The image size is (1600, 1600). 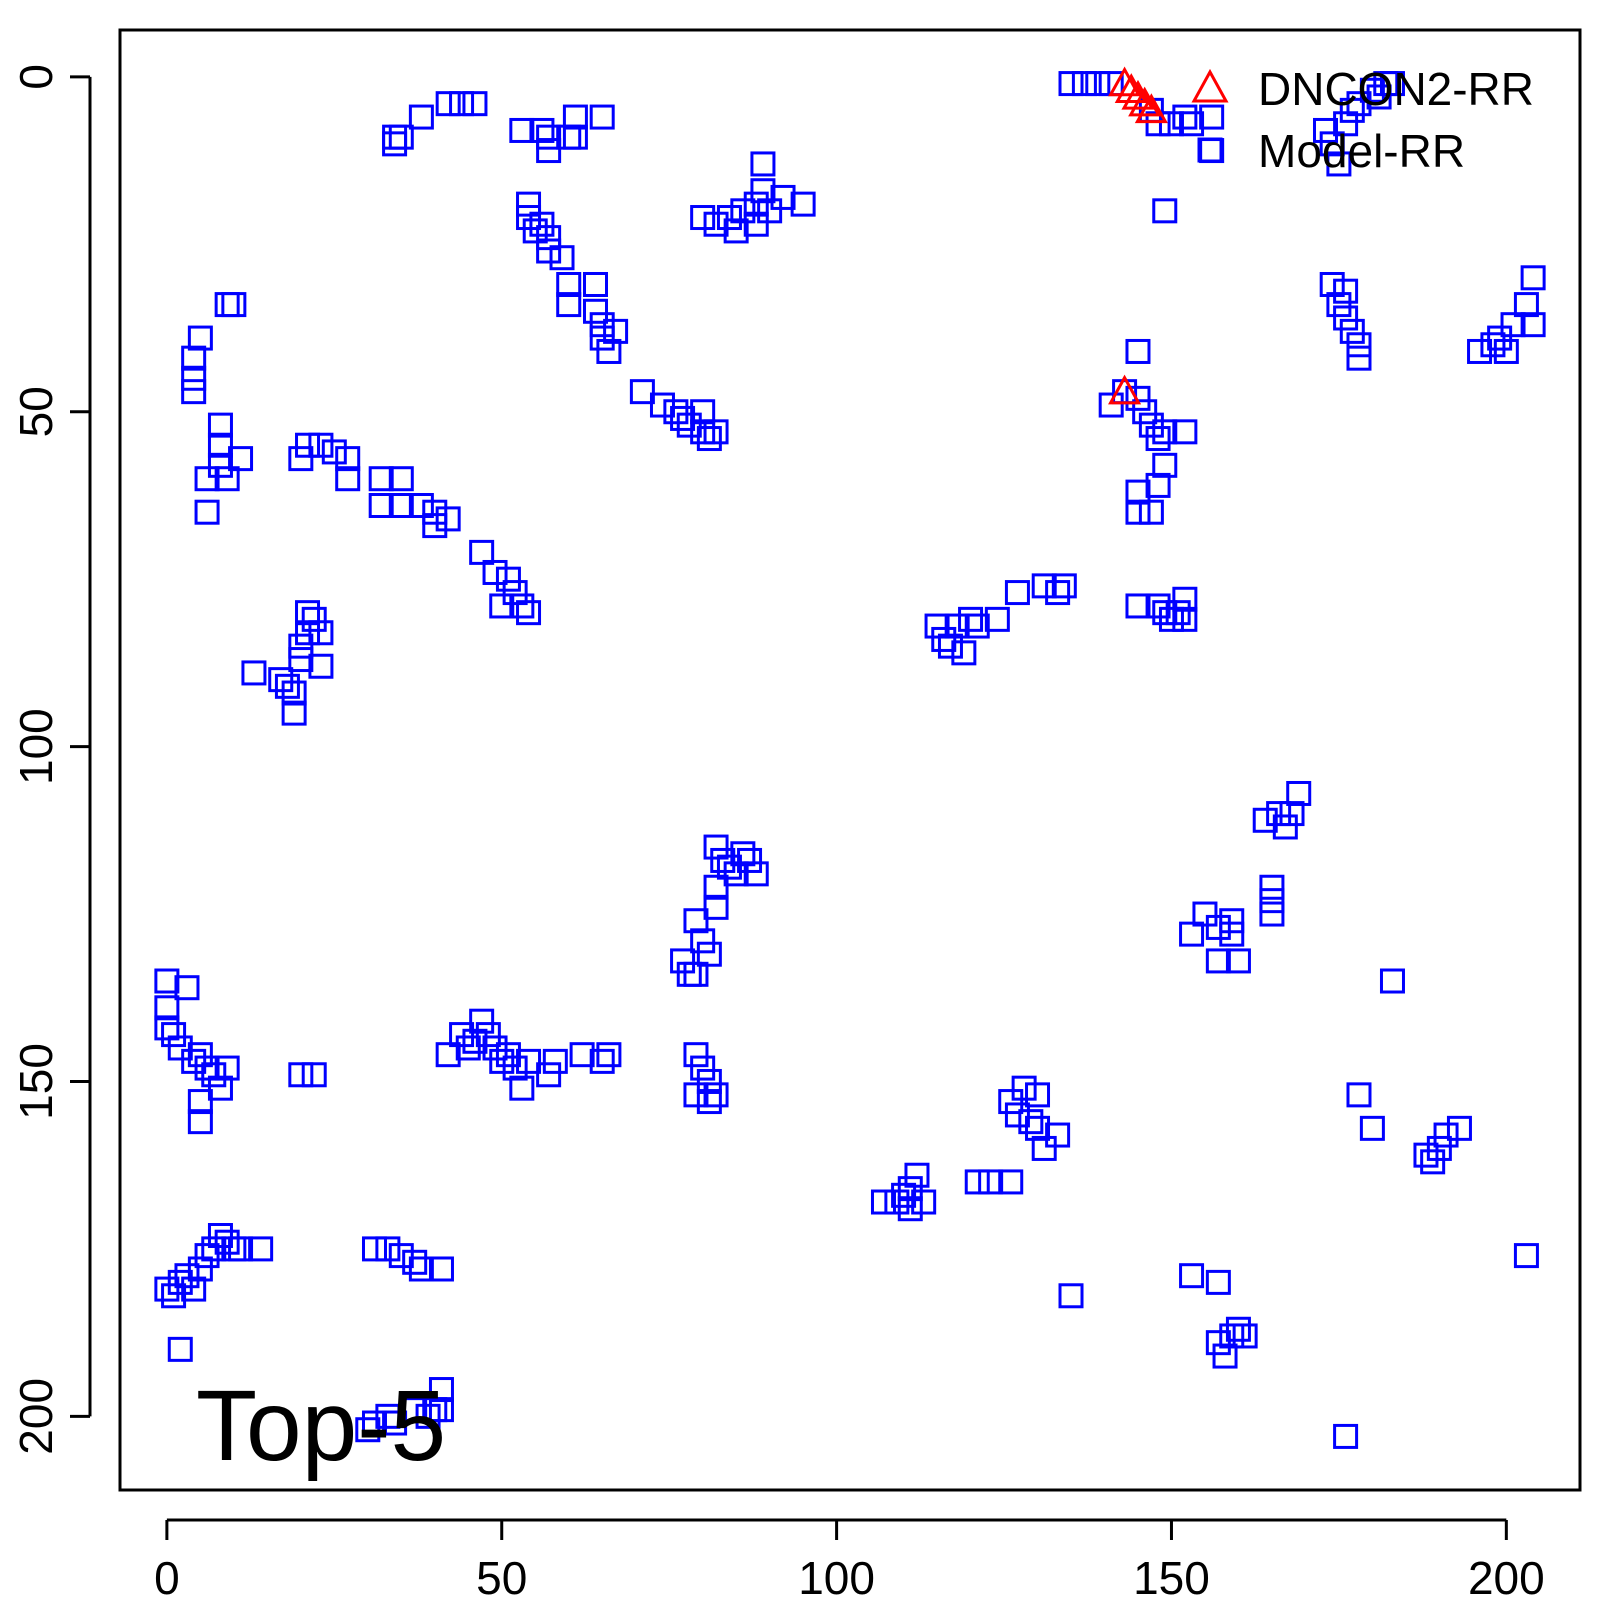 I want to click on dncon2-rr-point, so click(x=1138, y=94).